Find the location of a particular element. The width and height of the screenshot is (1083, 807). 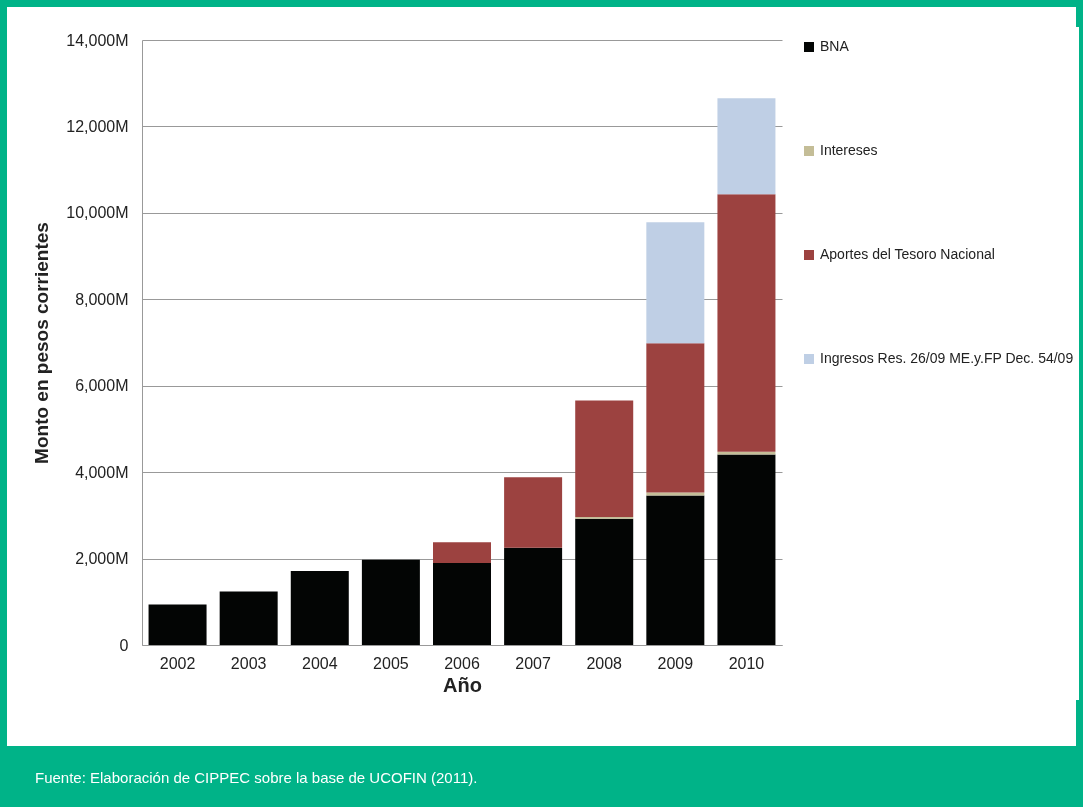

x-tick-label: 2006 is located at coordinates (462, 663).